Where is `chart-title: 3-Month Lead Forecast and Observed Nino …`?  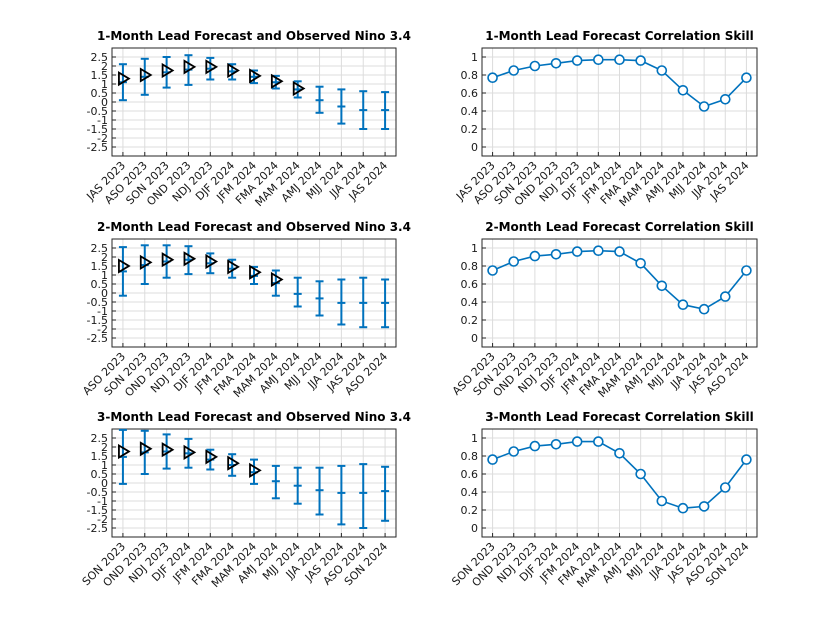 chart-title: 3-Month Lead Forecast and Observed Nino … is located at coordinates (254, 417).